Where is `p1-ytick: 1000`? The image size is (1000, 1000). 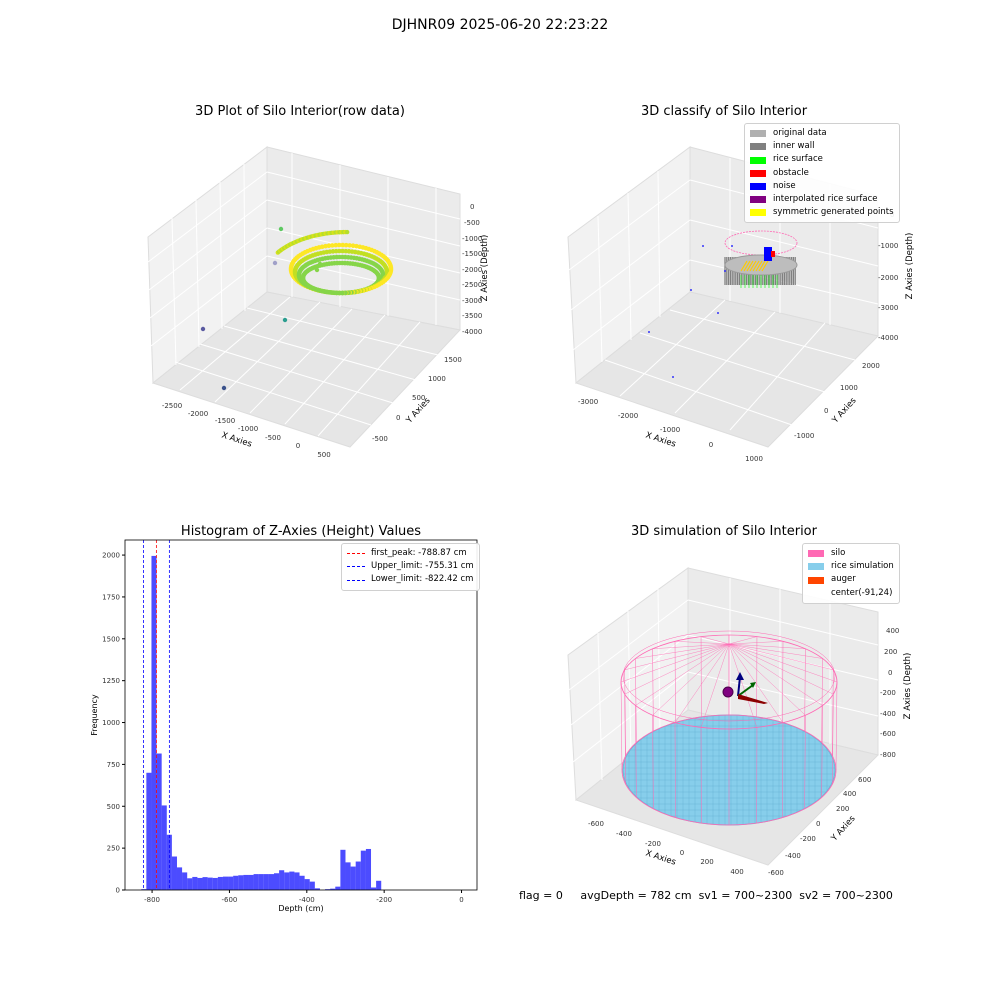
p1-ytick: 1000 is located at coordinates (437, 379).